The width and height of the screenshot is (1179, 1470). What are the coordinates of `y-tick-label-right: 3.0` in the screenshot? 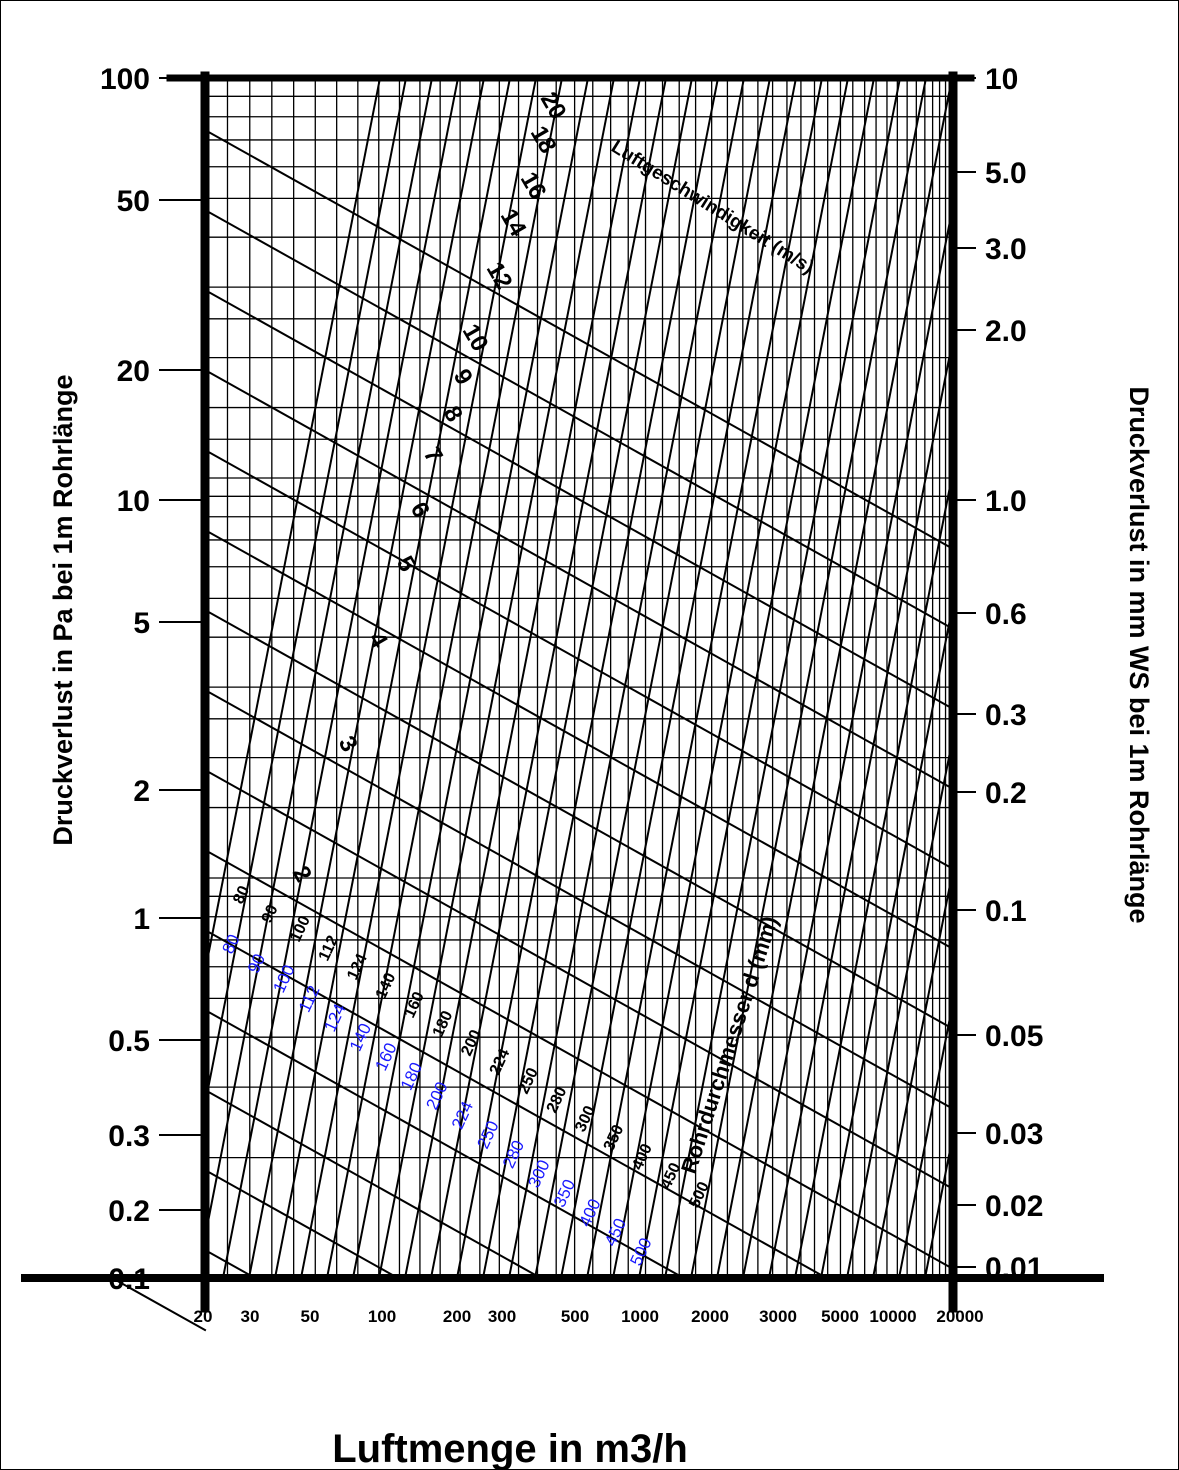 It's located at (1006, 249).